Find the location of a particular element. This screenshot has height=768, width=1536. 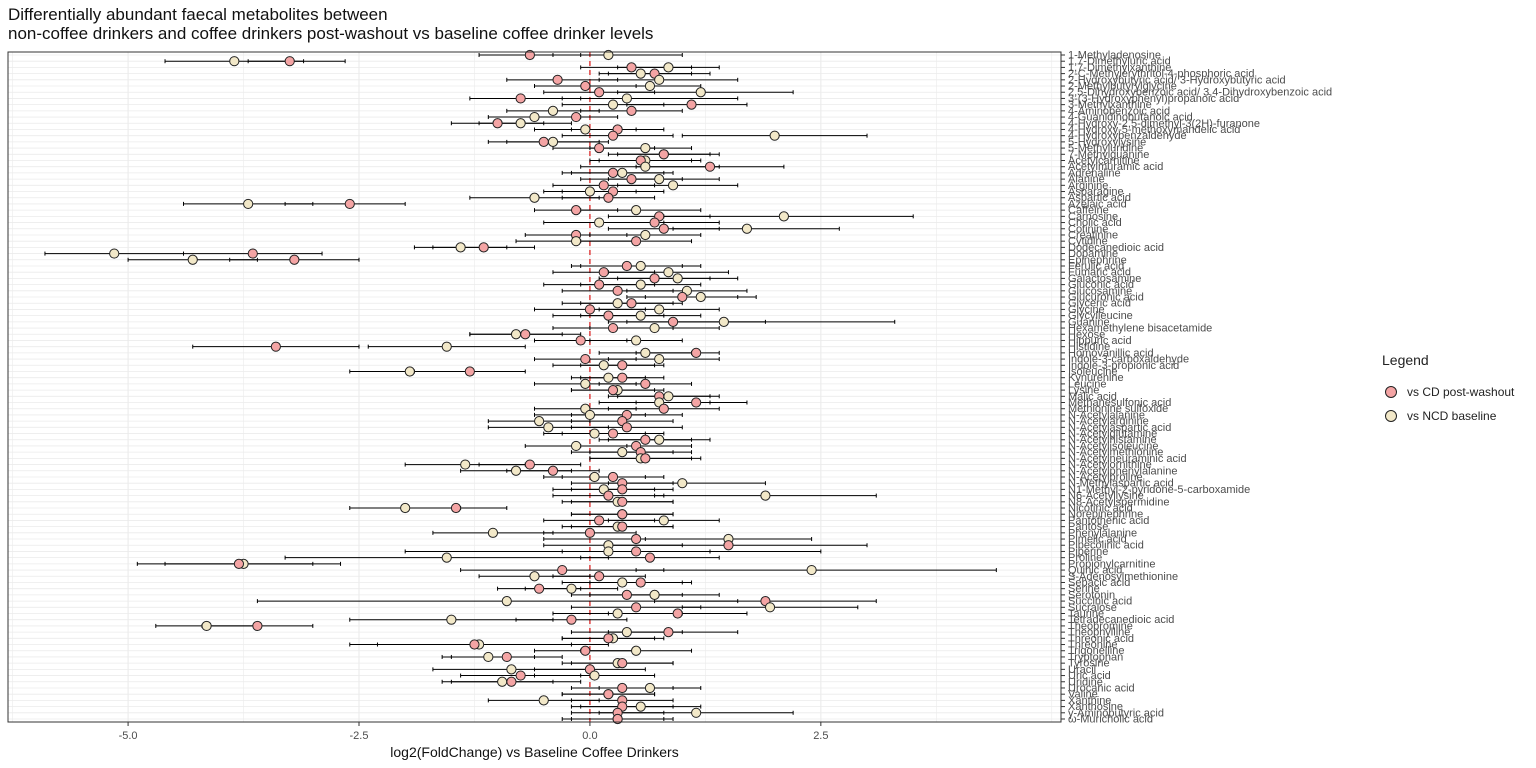

legend-item-ncd: vs NCD baseline is located at coordinates (1448, 416).